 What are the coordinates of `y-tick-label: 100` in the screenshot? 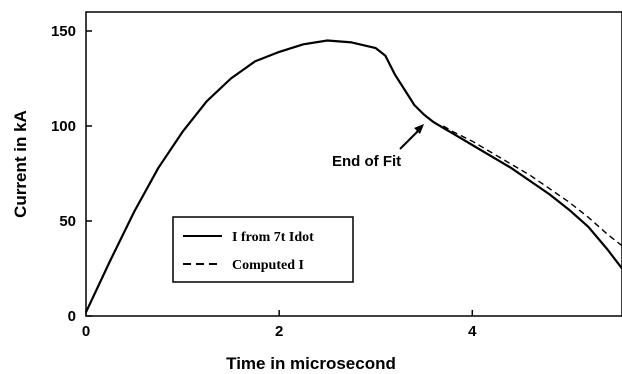 It's located at (63, 126).